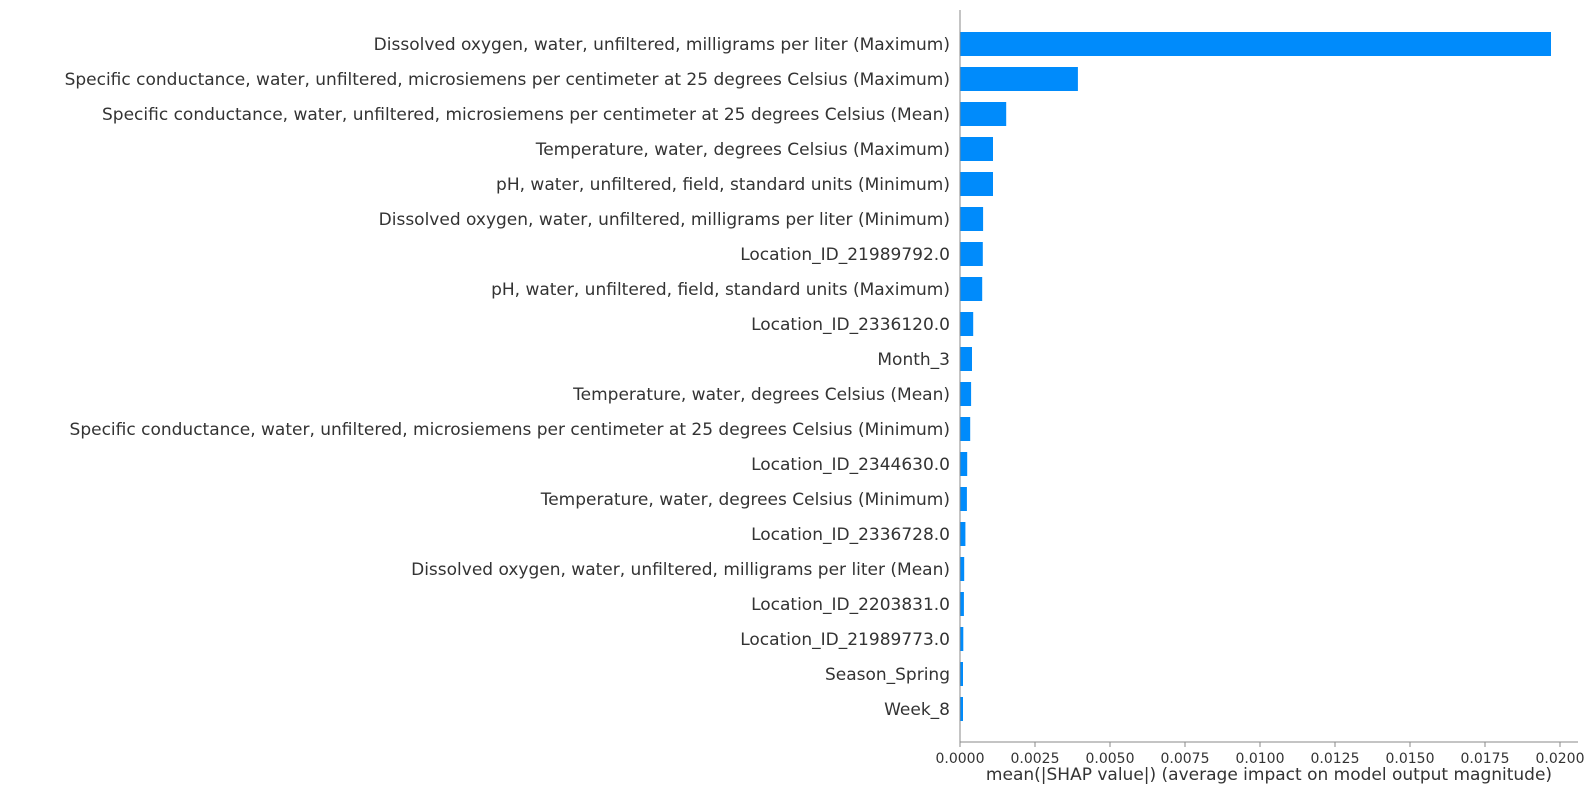  Describe the element at coordinates (850, 535) in the screenshot. I see `category-label: Location_ID_2336728.0` at that location.